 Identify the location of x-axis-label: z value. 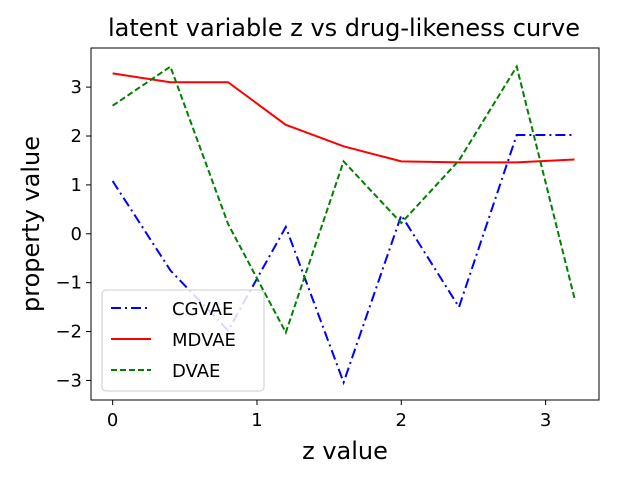
(345, 451).